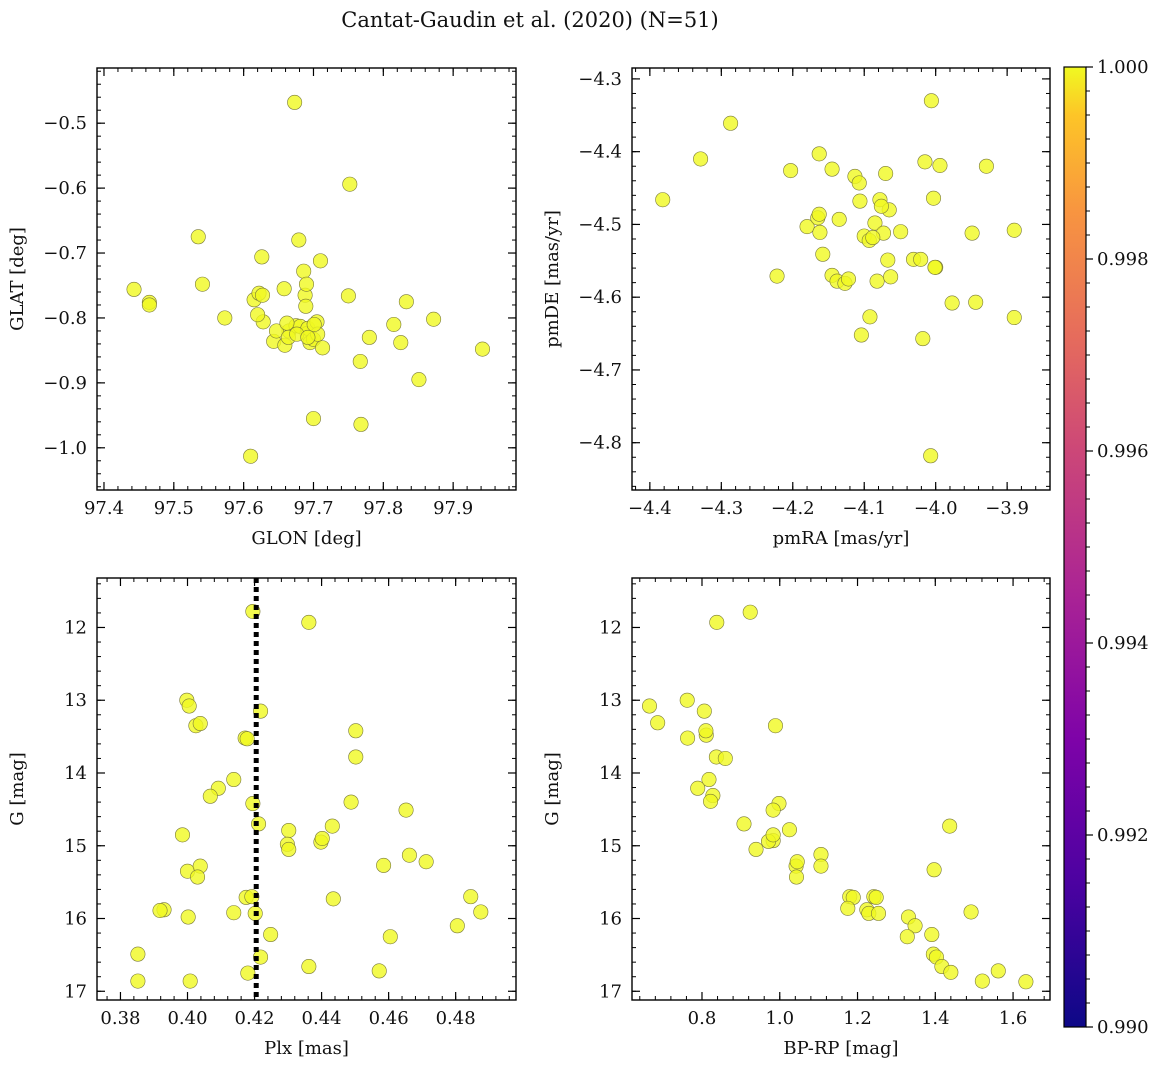 The height and width of the screenshot is (1067, 1161). What do you see at coordinates (65, 253) in the screenshot?
I see `y-tick-label: −0.7` at bounding box center [65, 253].